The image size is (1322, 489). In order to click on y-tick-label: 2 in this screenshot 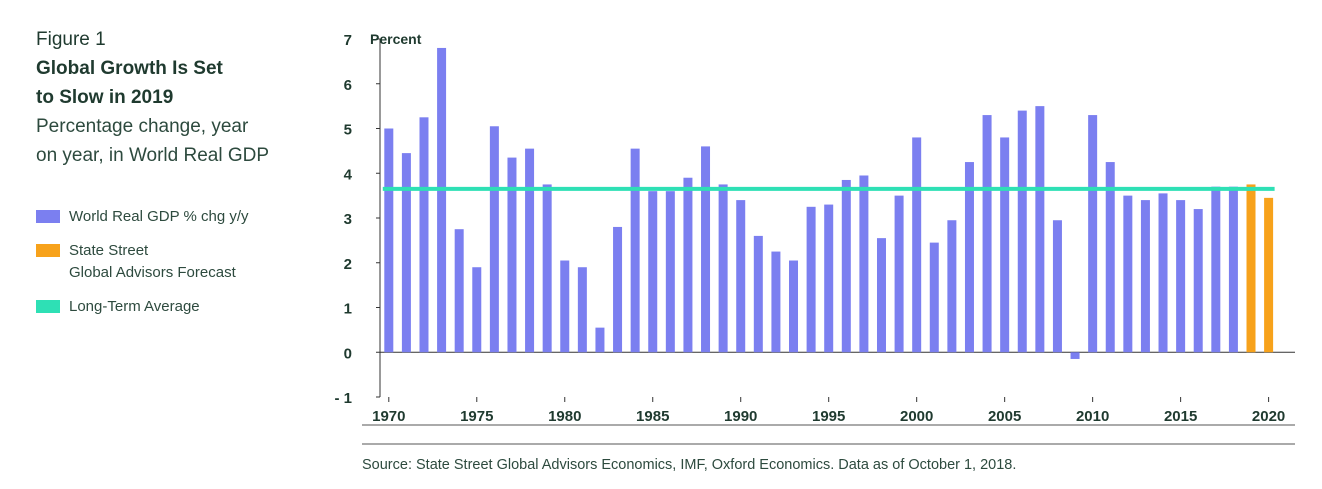, I will do `click(348, 264)`.